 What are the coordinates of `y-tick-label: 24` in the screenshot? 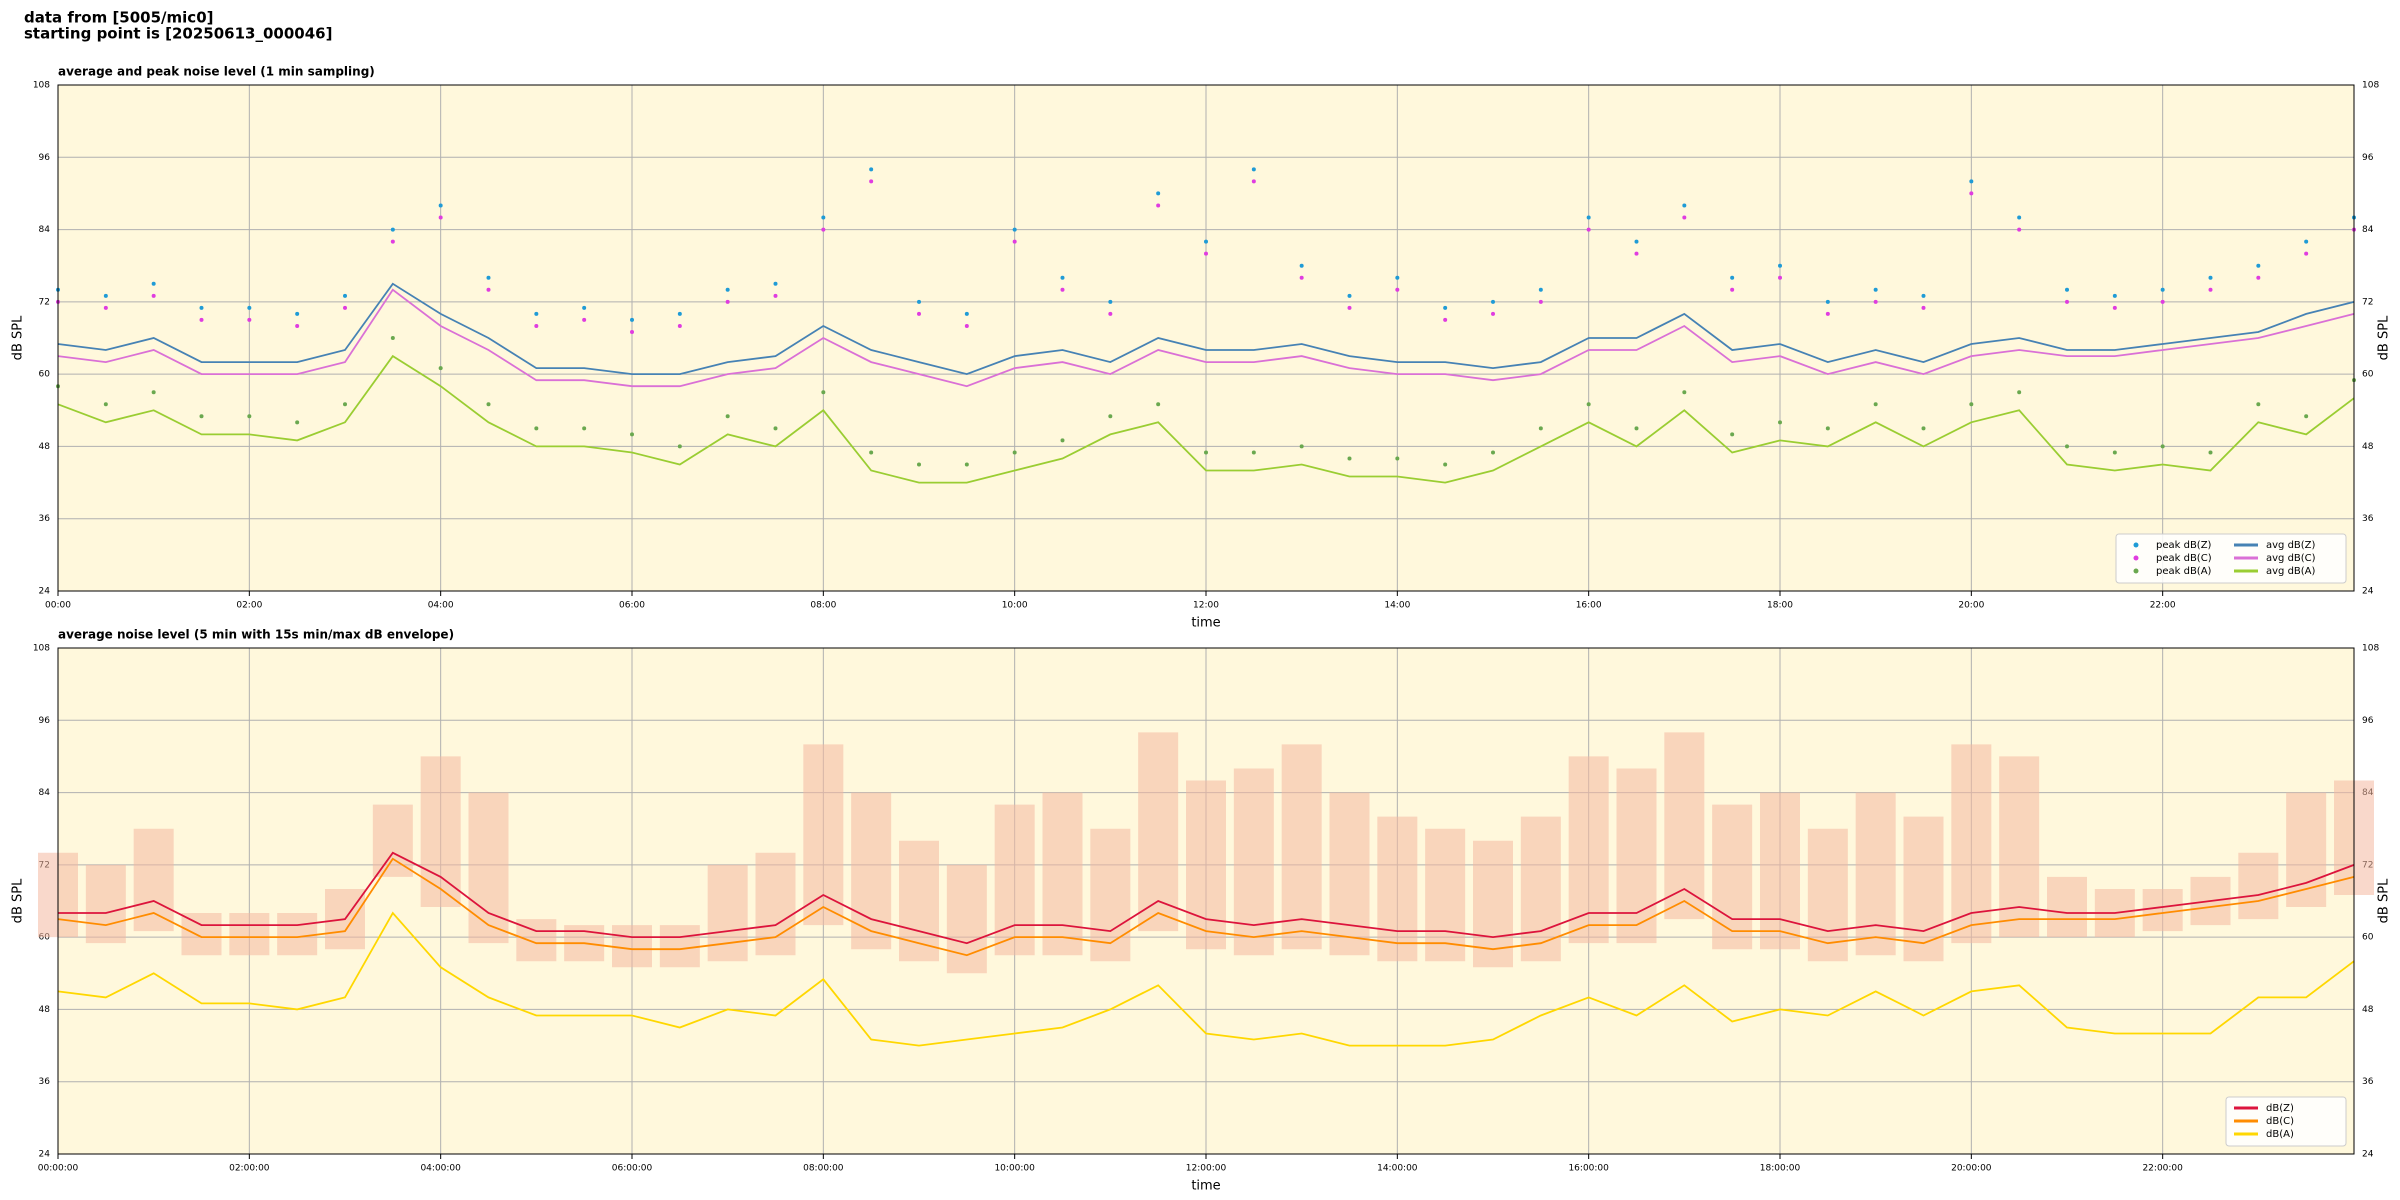 It's located at (45, 592).